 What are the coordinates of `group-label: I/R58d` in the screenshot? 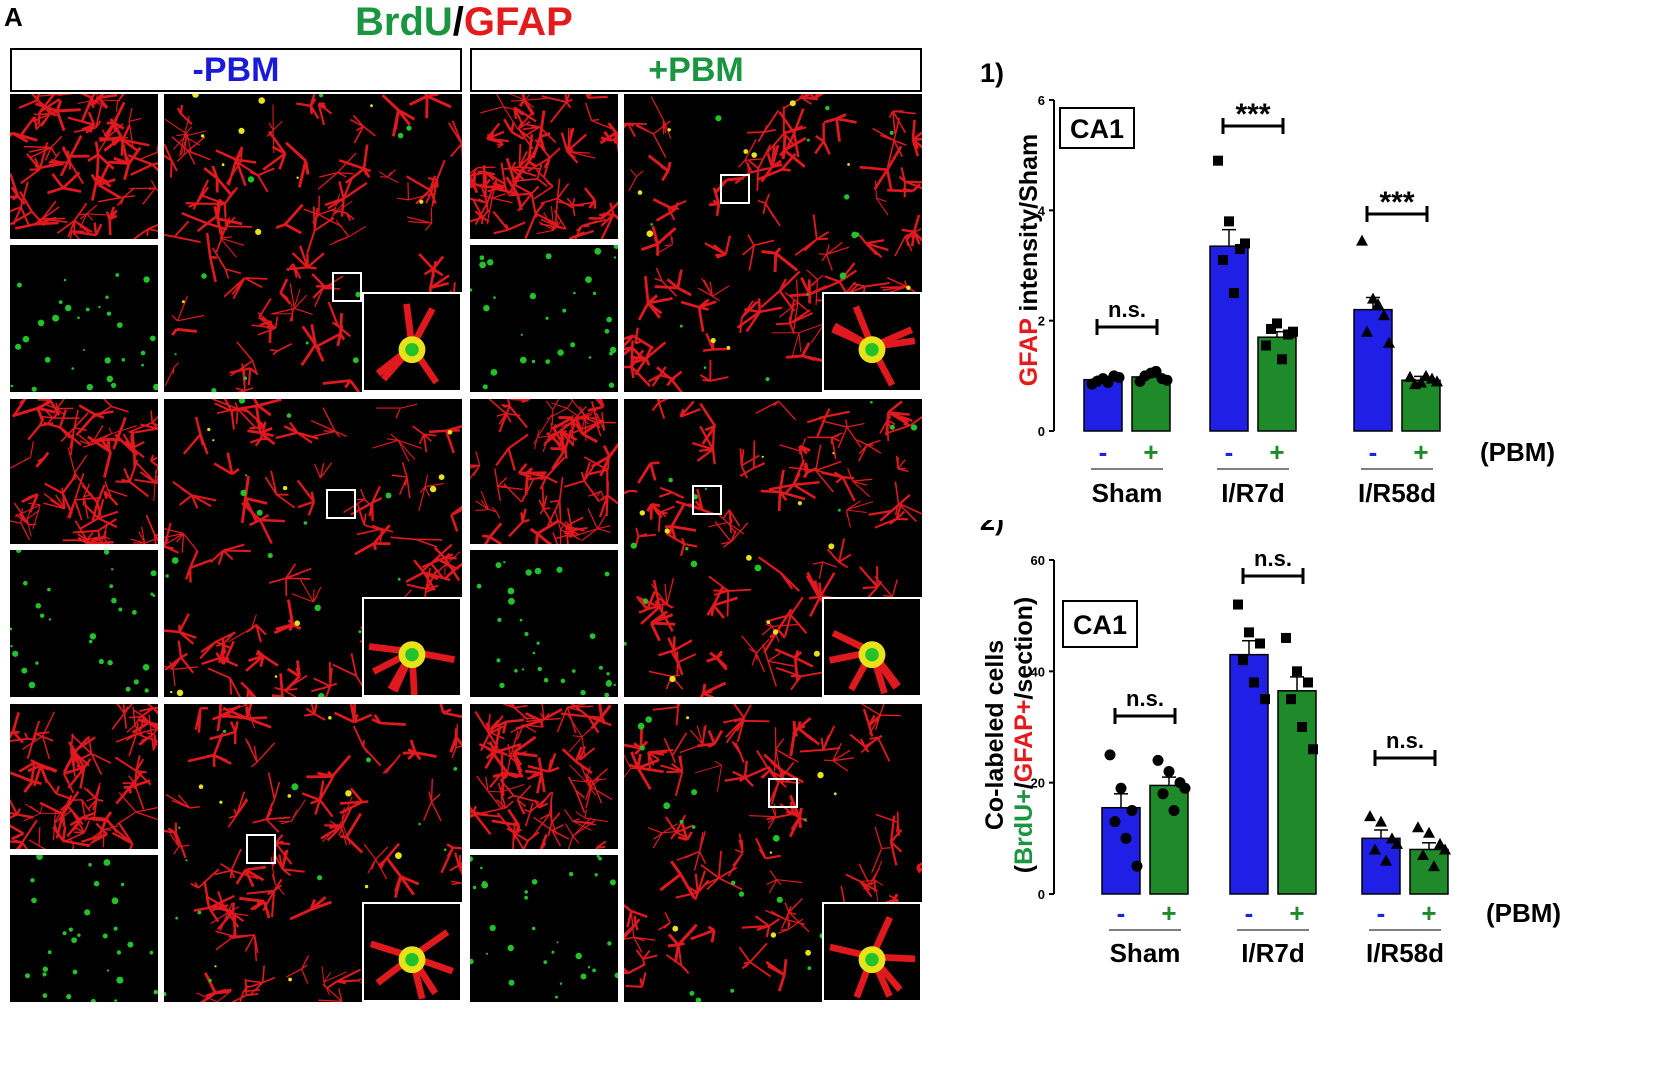 It's located at (1405, 953).